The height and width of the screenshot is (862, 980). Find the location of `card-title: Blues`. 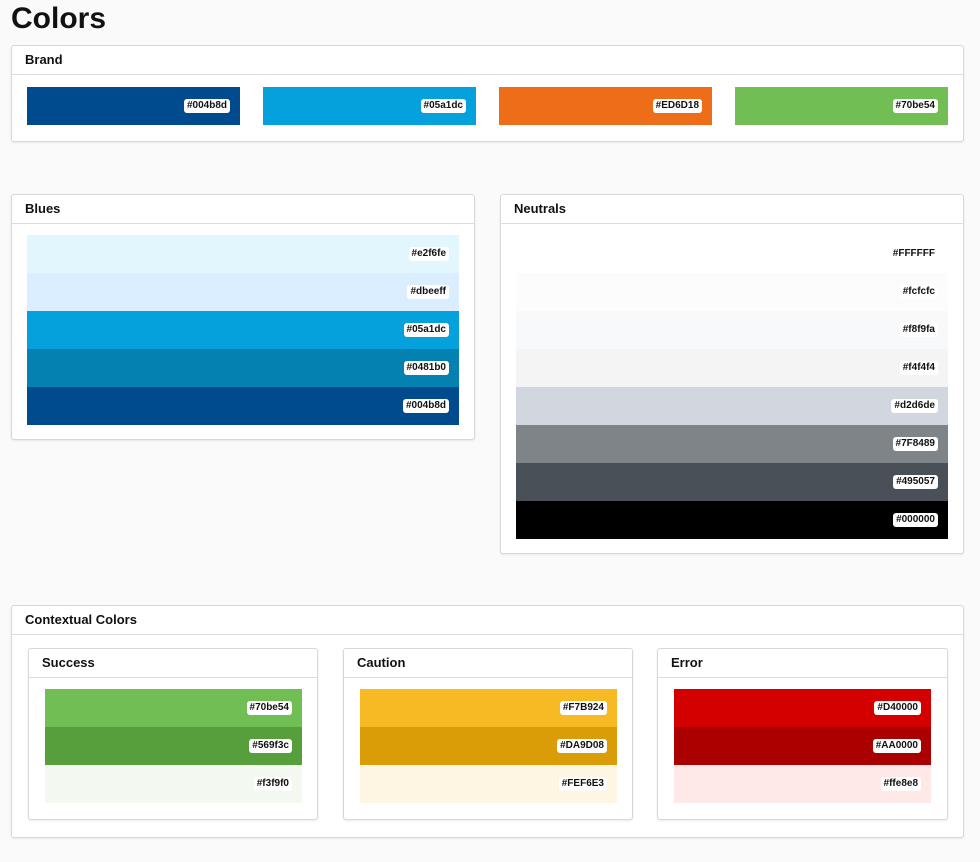

card-title: Blues is located at coordinates (243, 209).